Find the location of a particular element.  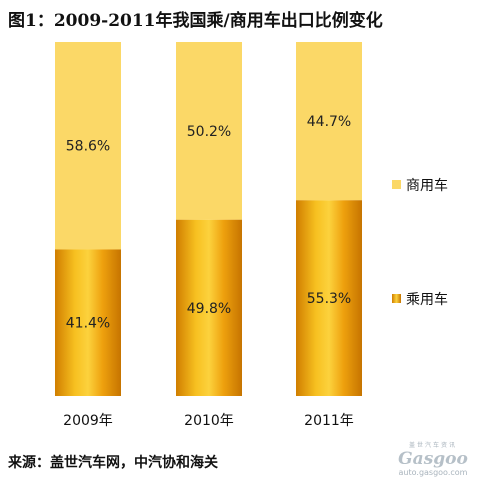

value-label-commercial-1: 50.2% is located at coordinates (209, 132).